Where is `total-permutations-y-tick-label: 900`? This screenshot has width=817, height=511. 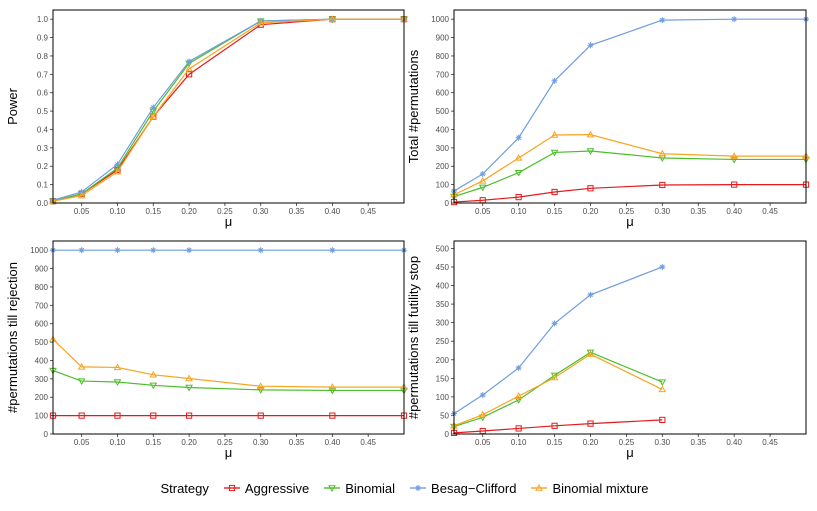 total-permutations-y-tick-label: 900 is located at coordinates (443, 38).